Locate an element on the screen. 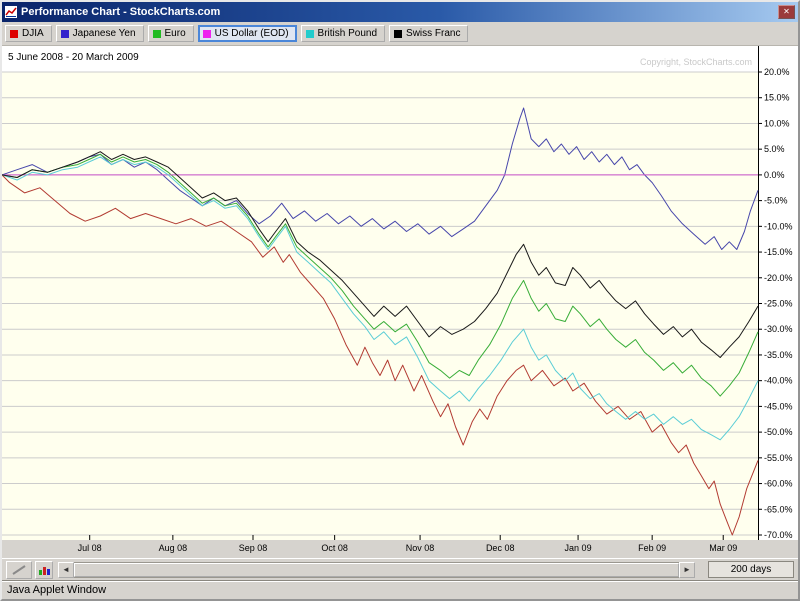 The width and height of the screenshot is (800, 601). legend-item-euro: Euro is located at coordinates (170, 33).